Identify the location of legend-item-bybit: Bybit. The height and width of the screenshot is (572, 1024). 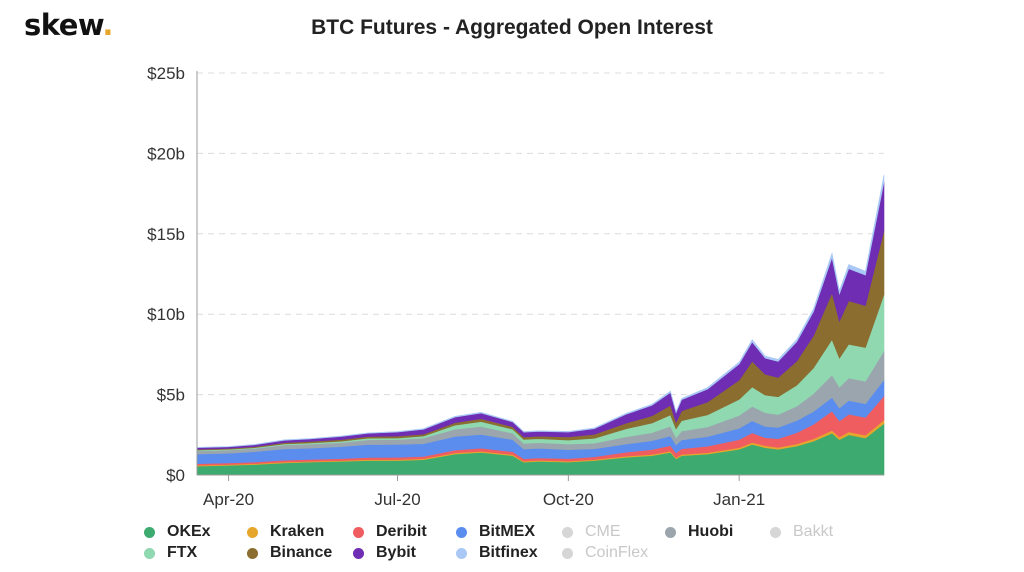
(404, 553).